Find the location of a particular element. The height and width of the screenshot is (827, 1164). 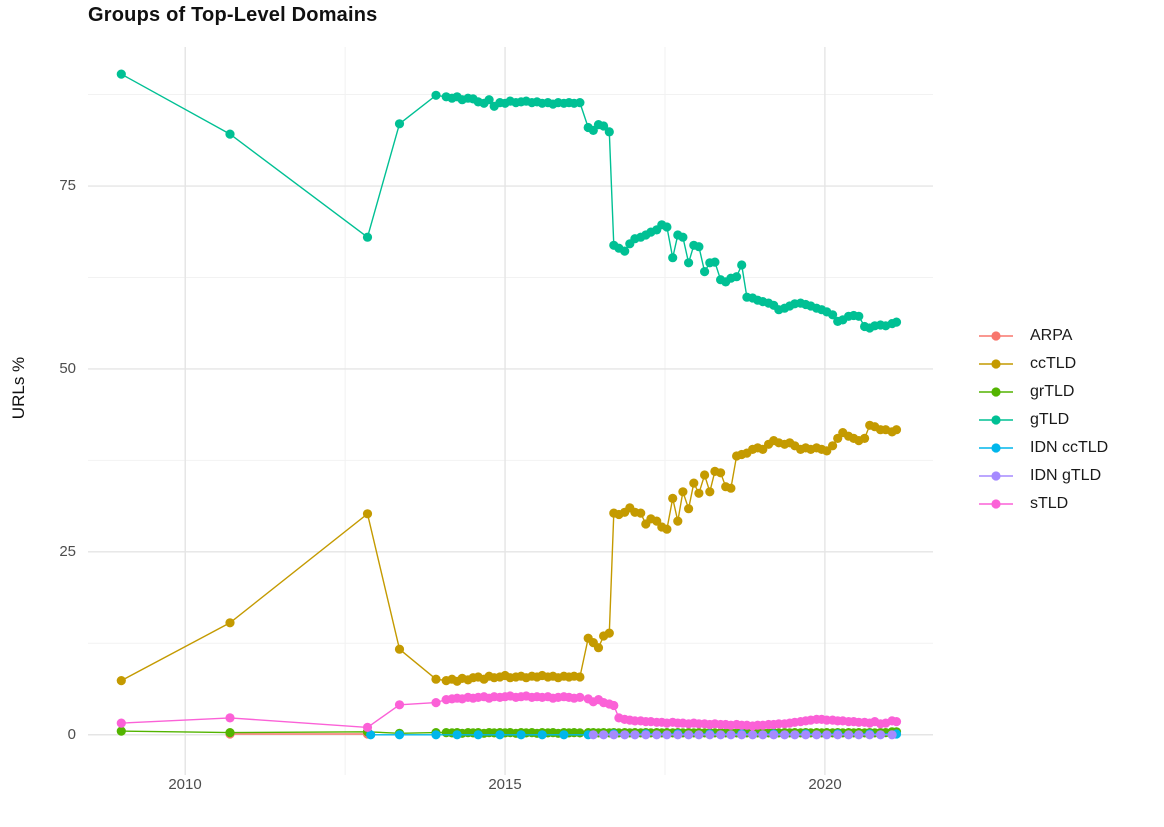

legend-item-gtld: gTLD is located at coordinates (1043, 420).